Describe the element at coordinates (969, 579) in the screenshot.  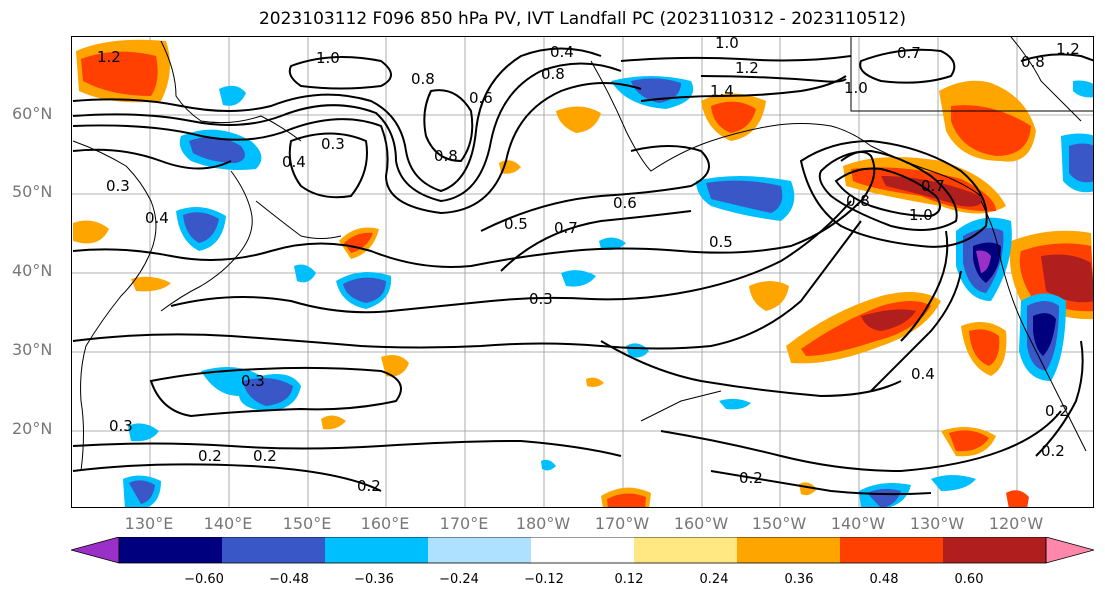
I see `colorbar-tick: 0.60` at that location.